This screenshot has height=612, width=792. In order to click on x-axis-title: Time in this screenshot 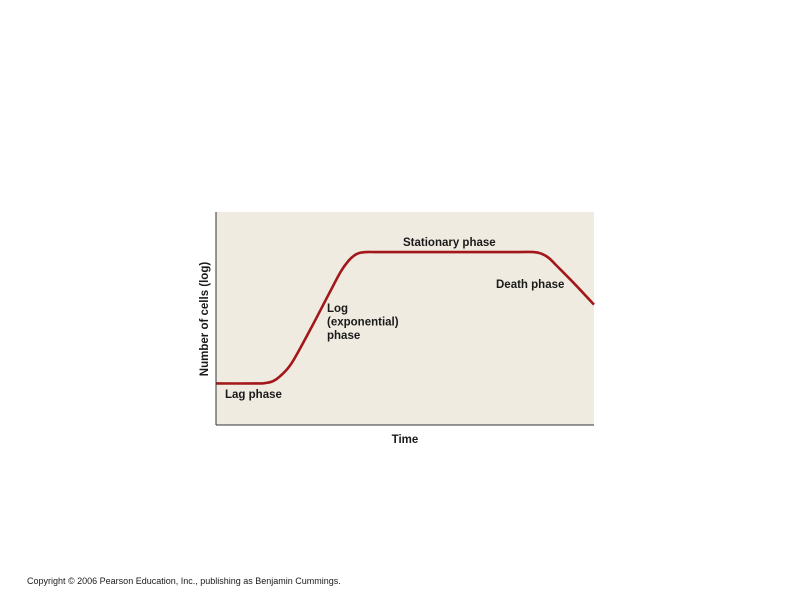, I will do `click(405, 440)`.